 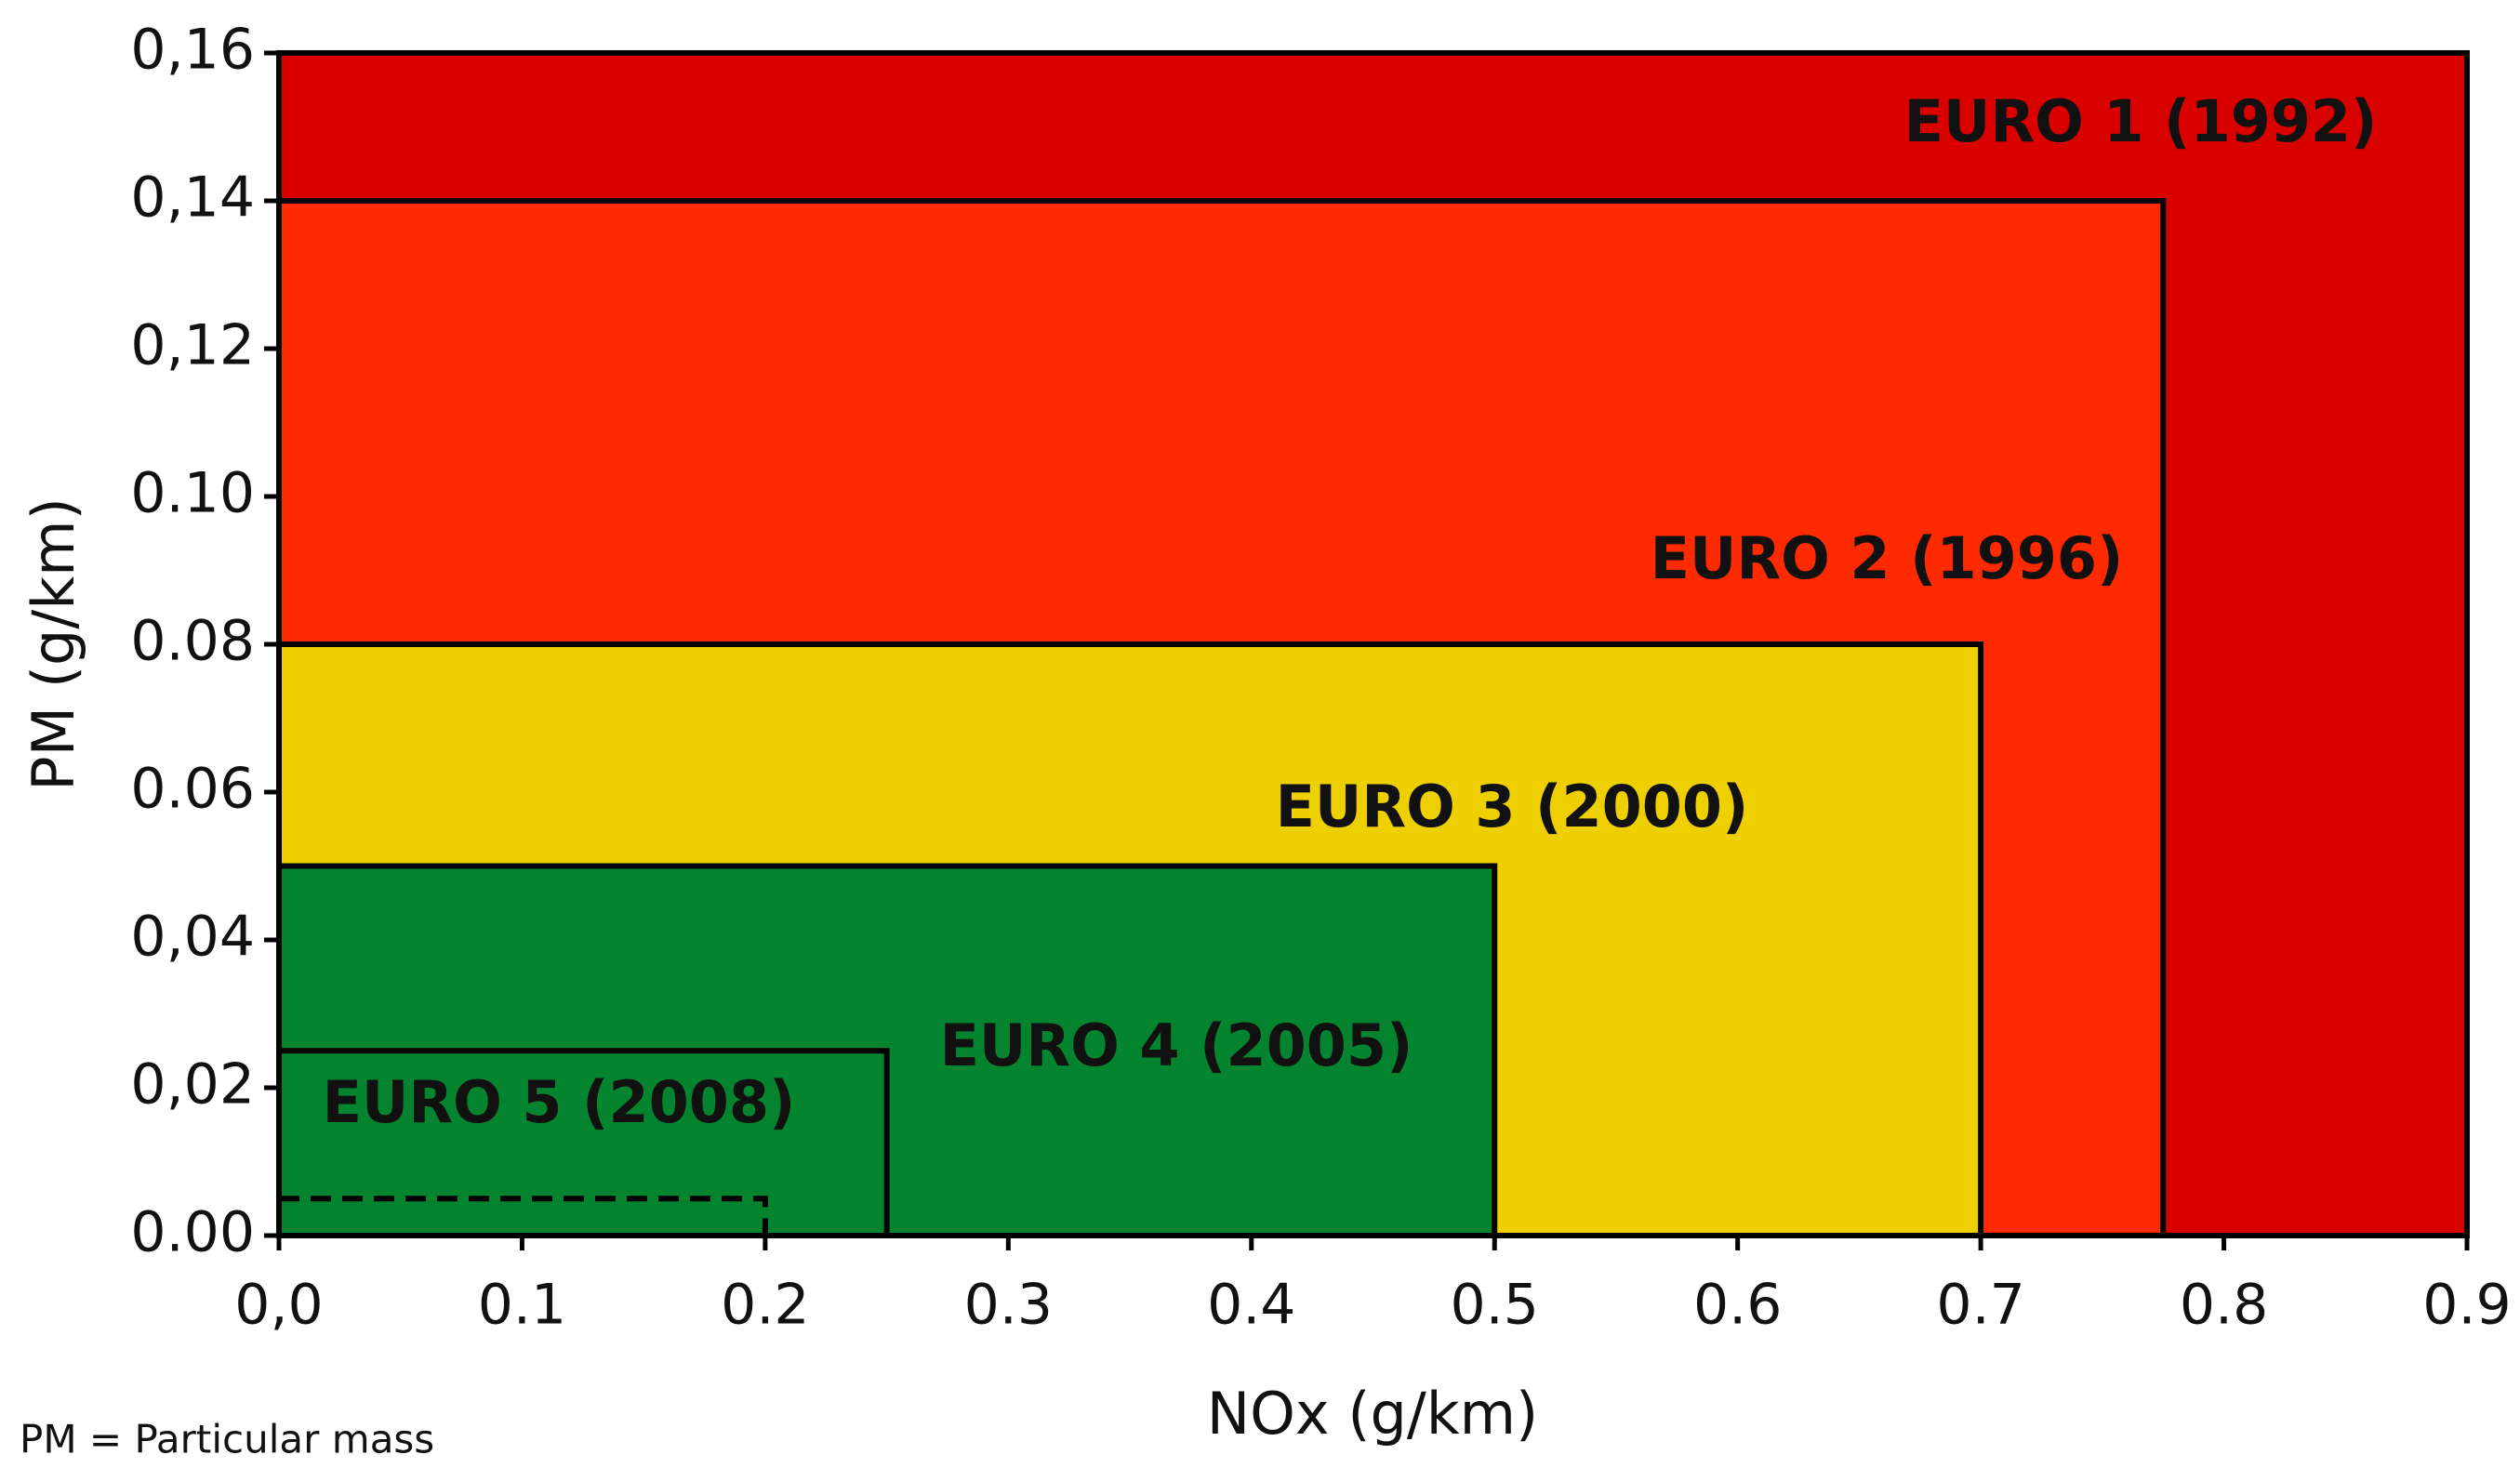 What do you see at coordinates (192, 1084) in the screenshot?
I see `y-tick-label: 0,02` at bounding box center [192, 1084].